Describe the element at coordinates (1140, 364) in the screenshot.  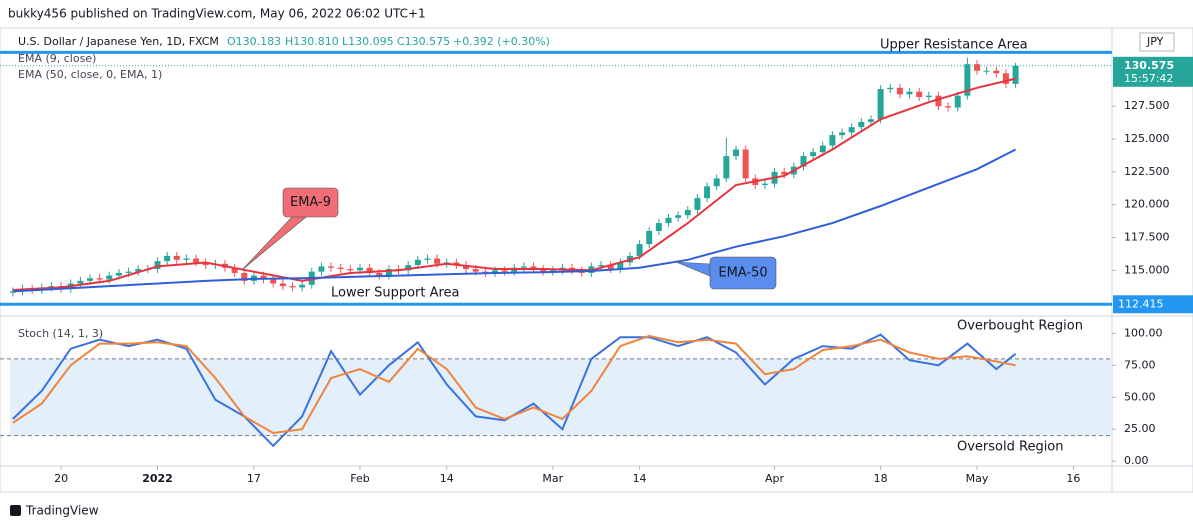
I see `y-tick-label: 75.00` at that location.